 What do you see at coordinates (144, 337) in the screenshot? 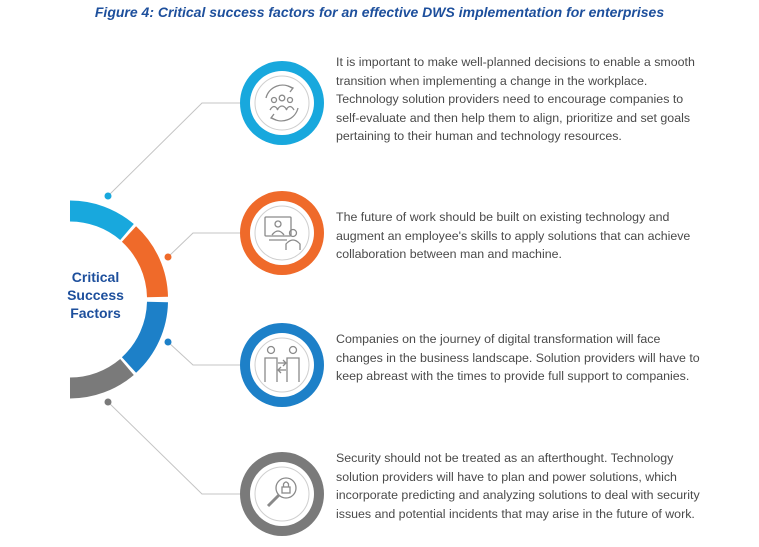
I see `ring-segment-blue` at bounding box center [144, 337].